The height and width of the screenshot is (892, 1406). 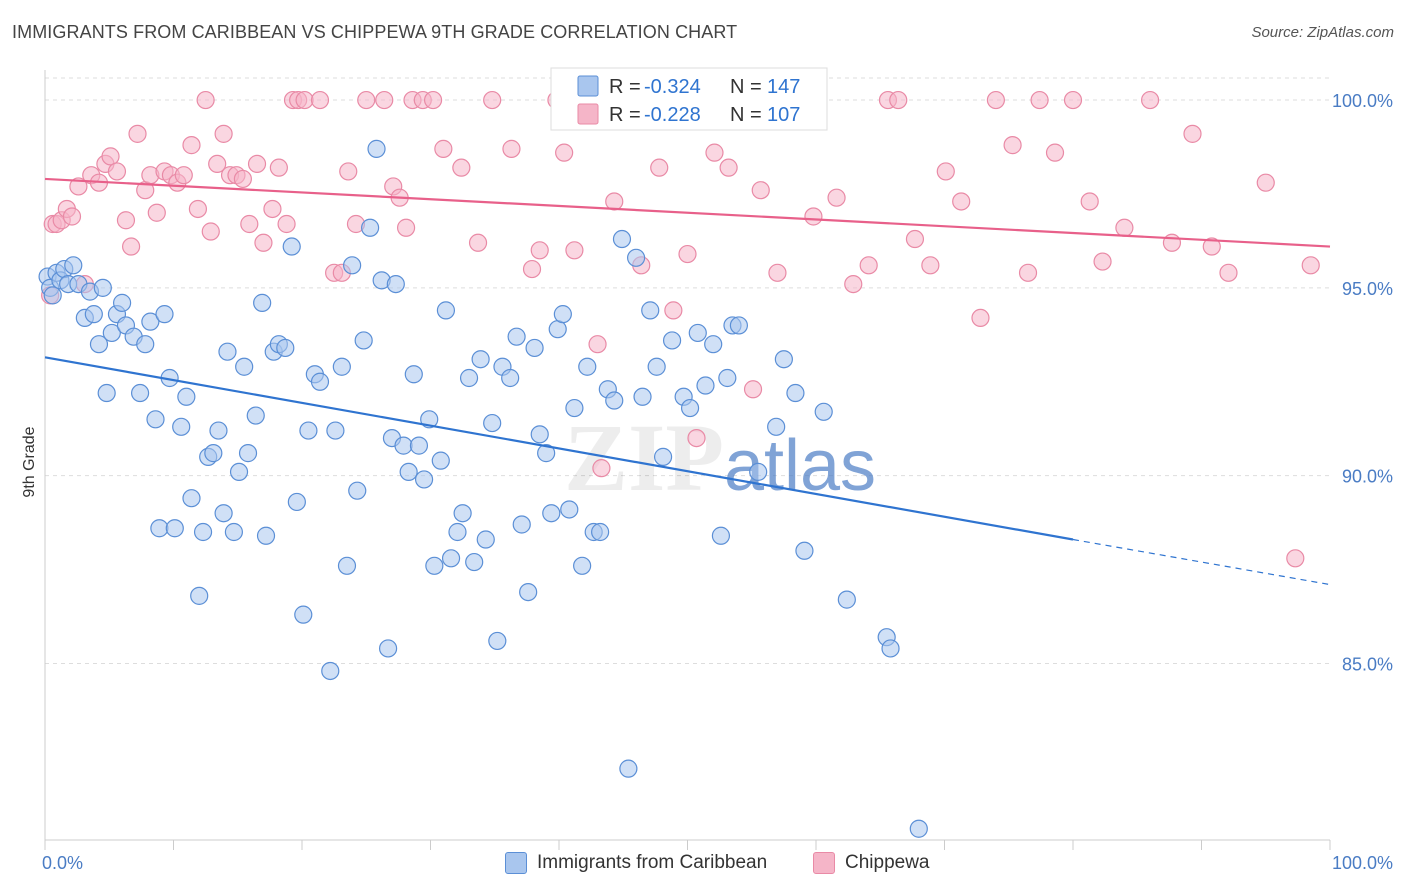 What do you see at coordinates (652, 862) in the screenshot?
I see `series-legend-label-caribbean: Immigrants from Caribbean` at bounding box center [652, 862].